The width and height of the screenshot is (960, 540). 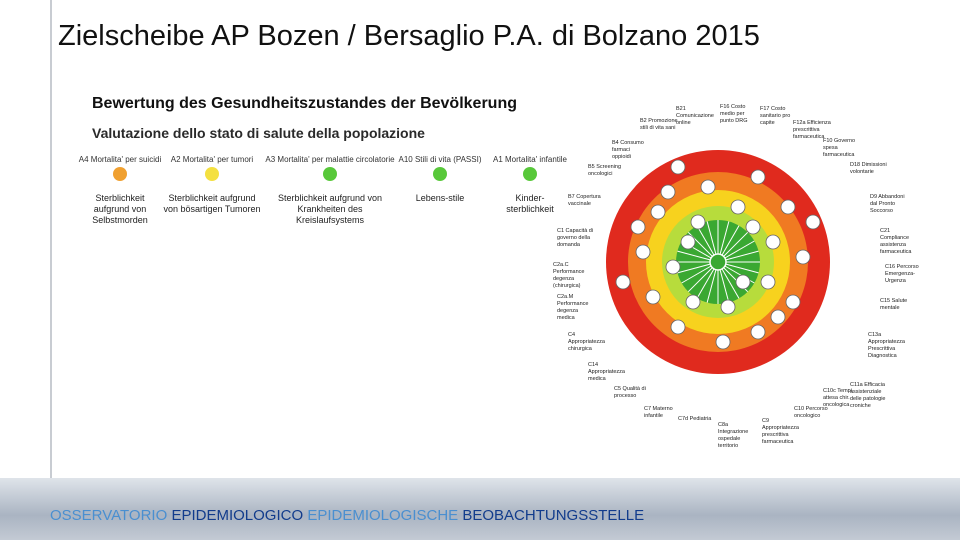 I want to click on target-label: B5 Screening oncologici, so click(x=605, y=170).